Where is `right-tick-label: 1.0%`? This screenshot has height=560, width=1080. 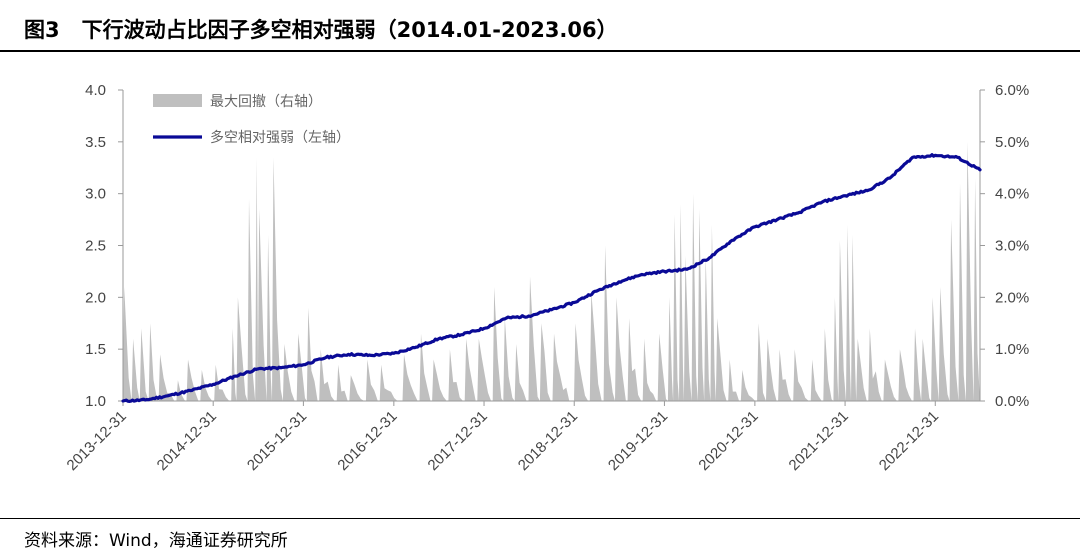
right-tick-label: 1.0% is located at coordinates (1012, 349).